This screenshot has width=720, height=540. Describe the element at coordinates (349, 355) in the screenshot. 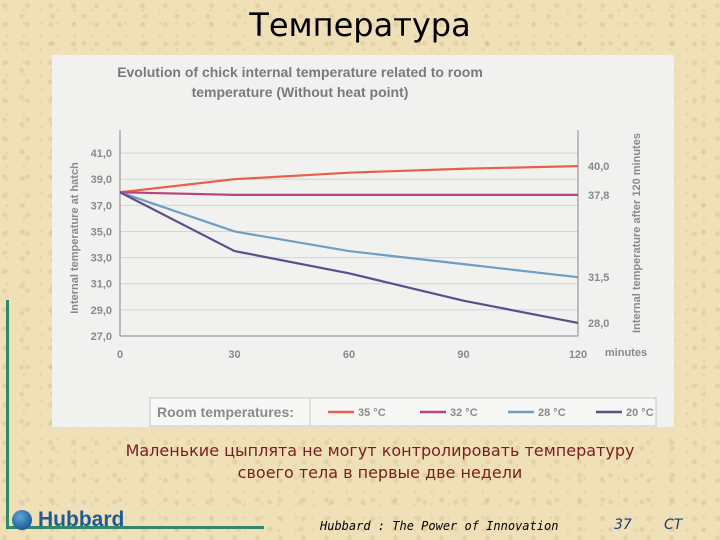

I see `x-tick-label: 60` at that location.